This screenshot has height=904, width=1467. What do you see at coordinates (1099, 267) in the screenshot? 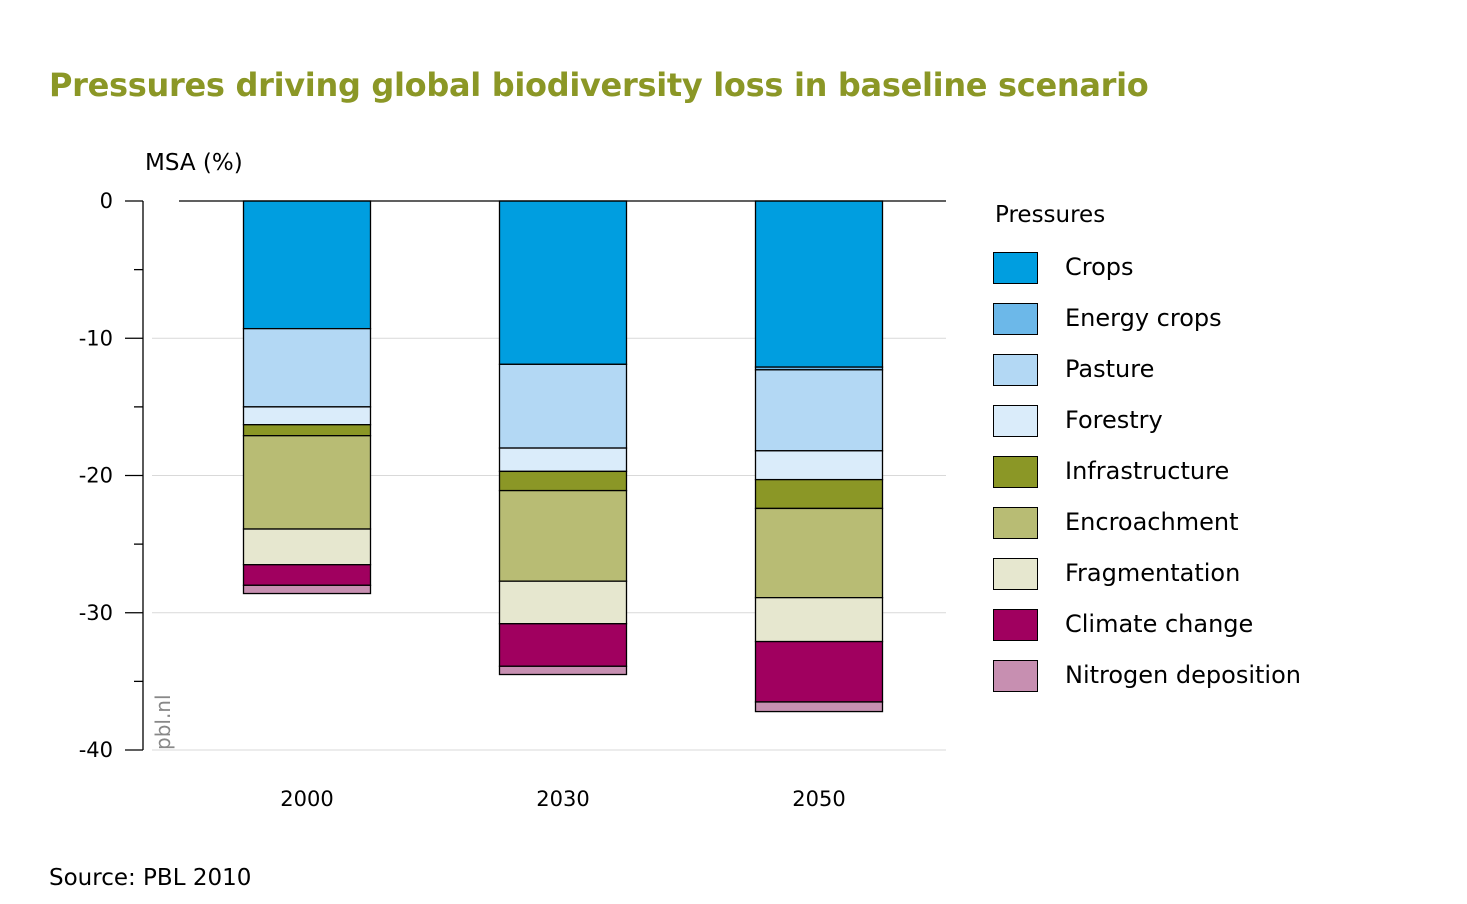
I see `legend-label: Crops` at bounding box center [1099, 267].